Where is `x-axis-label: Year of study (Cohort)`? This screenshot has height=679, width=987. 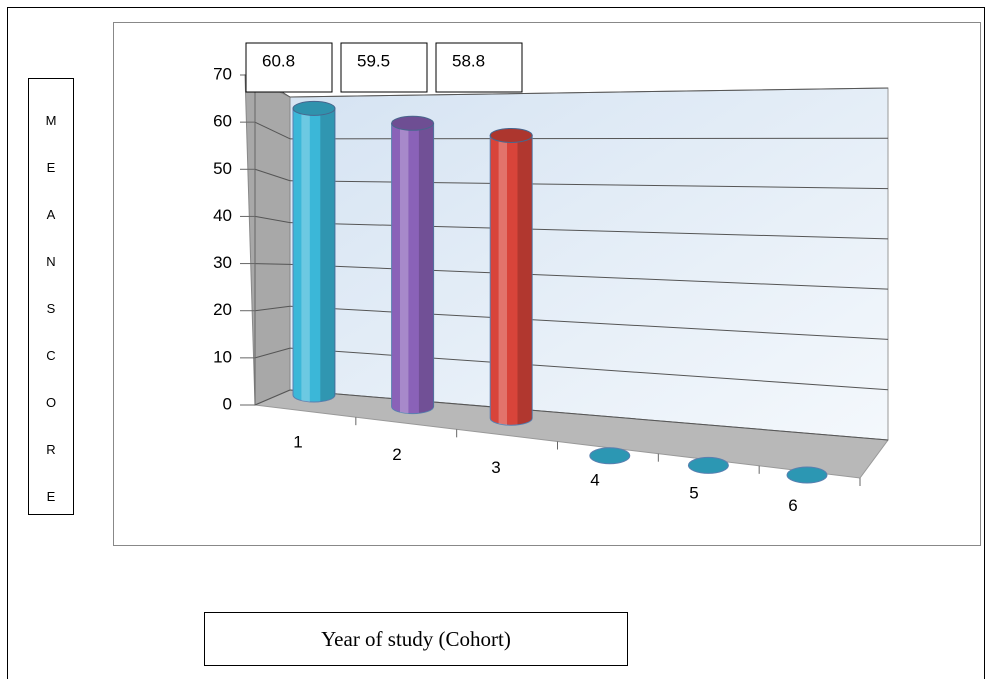 x-axis-label: Year of study (Cohort) is located at coordinates (416, 639).